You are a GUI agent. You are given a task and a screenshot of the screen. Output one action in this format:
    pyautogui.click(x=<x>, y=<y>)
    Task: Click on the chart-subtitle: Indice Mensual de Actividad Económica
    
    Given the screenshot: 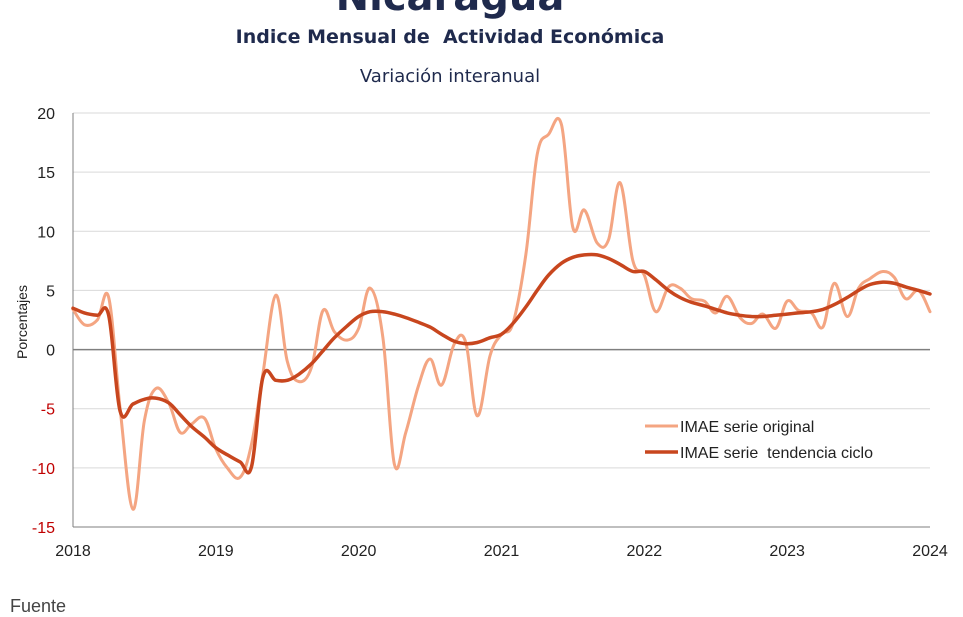 What is the action you would take?
    pyautogui.click(x=450, y=37)
    